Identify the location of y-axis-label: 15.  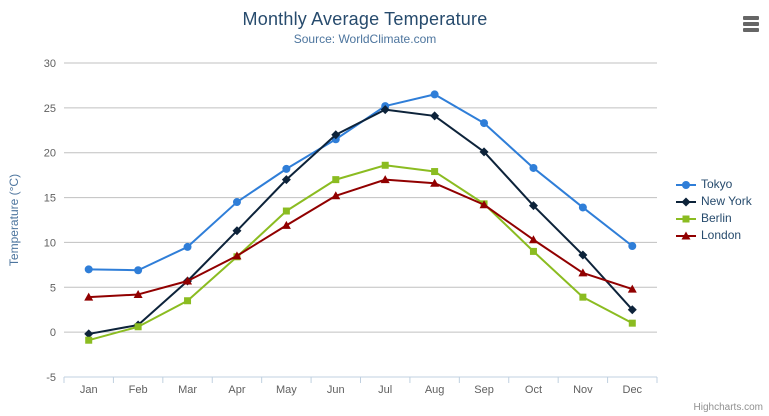
(50, 199).